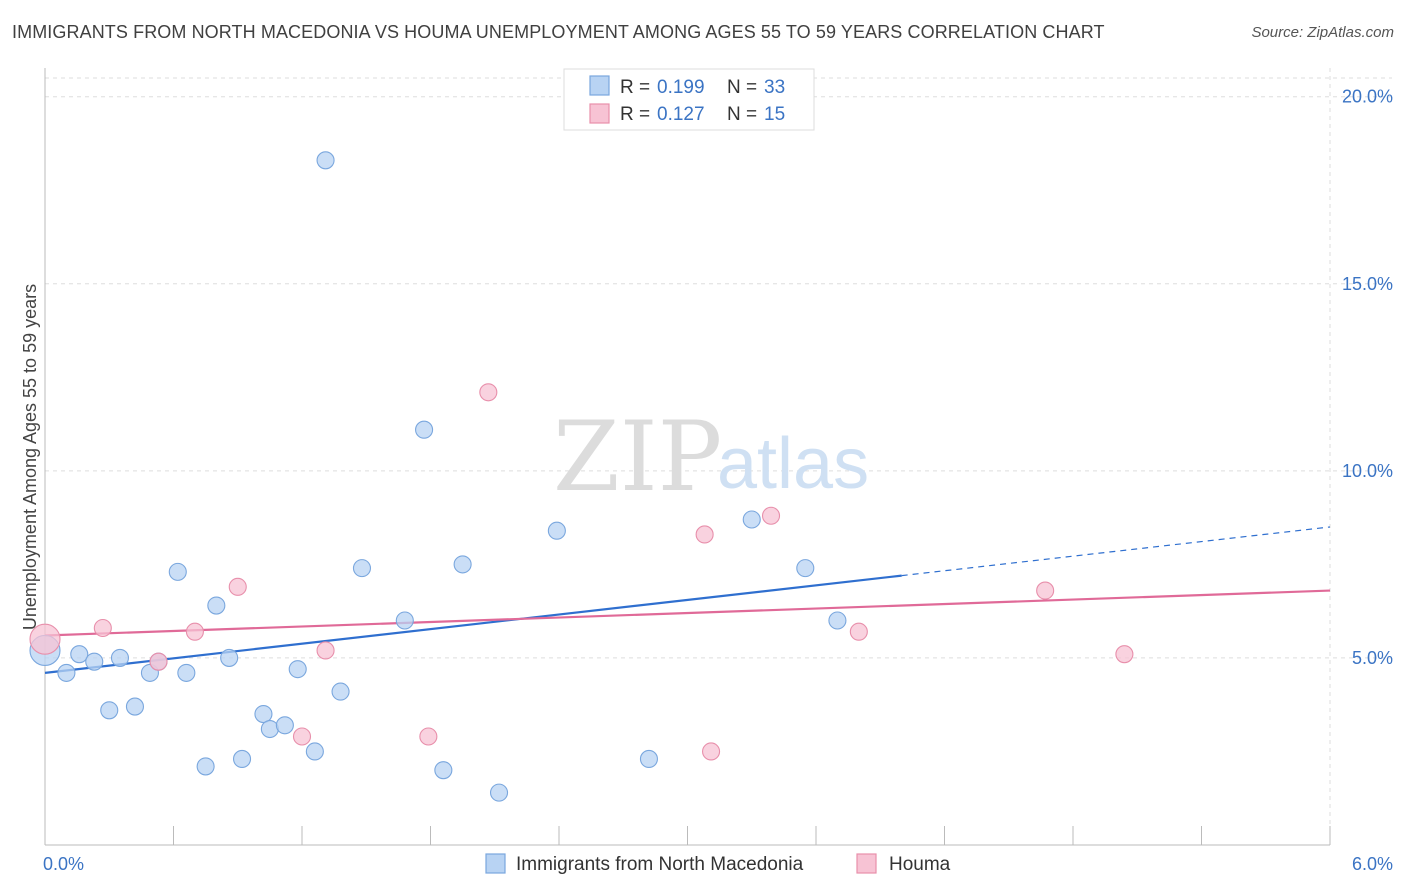 Image resolution: width=1406 pixels, height=892 pixels. What do you see at coordinates (866, 863) in the screenshot?
I see `bottom-legend-swatch-pink` at bounding box center [866, 863].